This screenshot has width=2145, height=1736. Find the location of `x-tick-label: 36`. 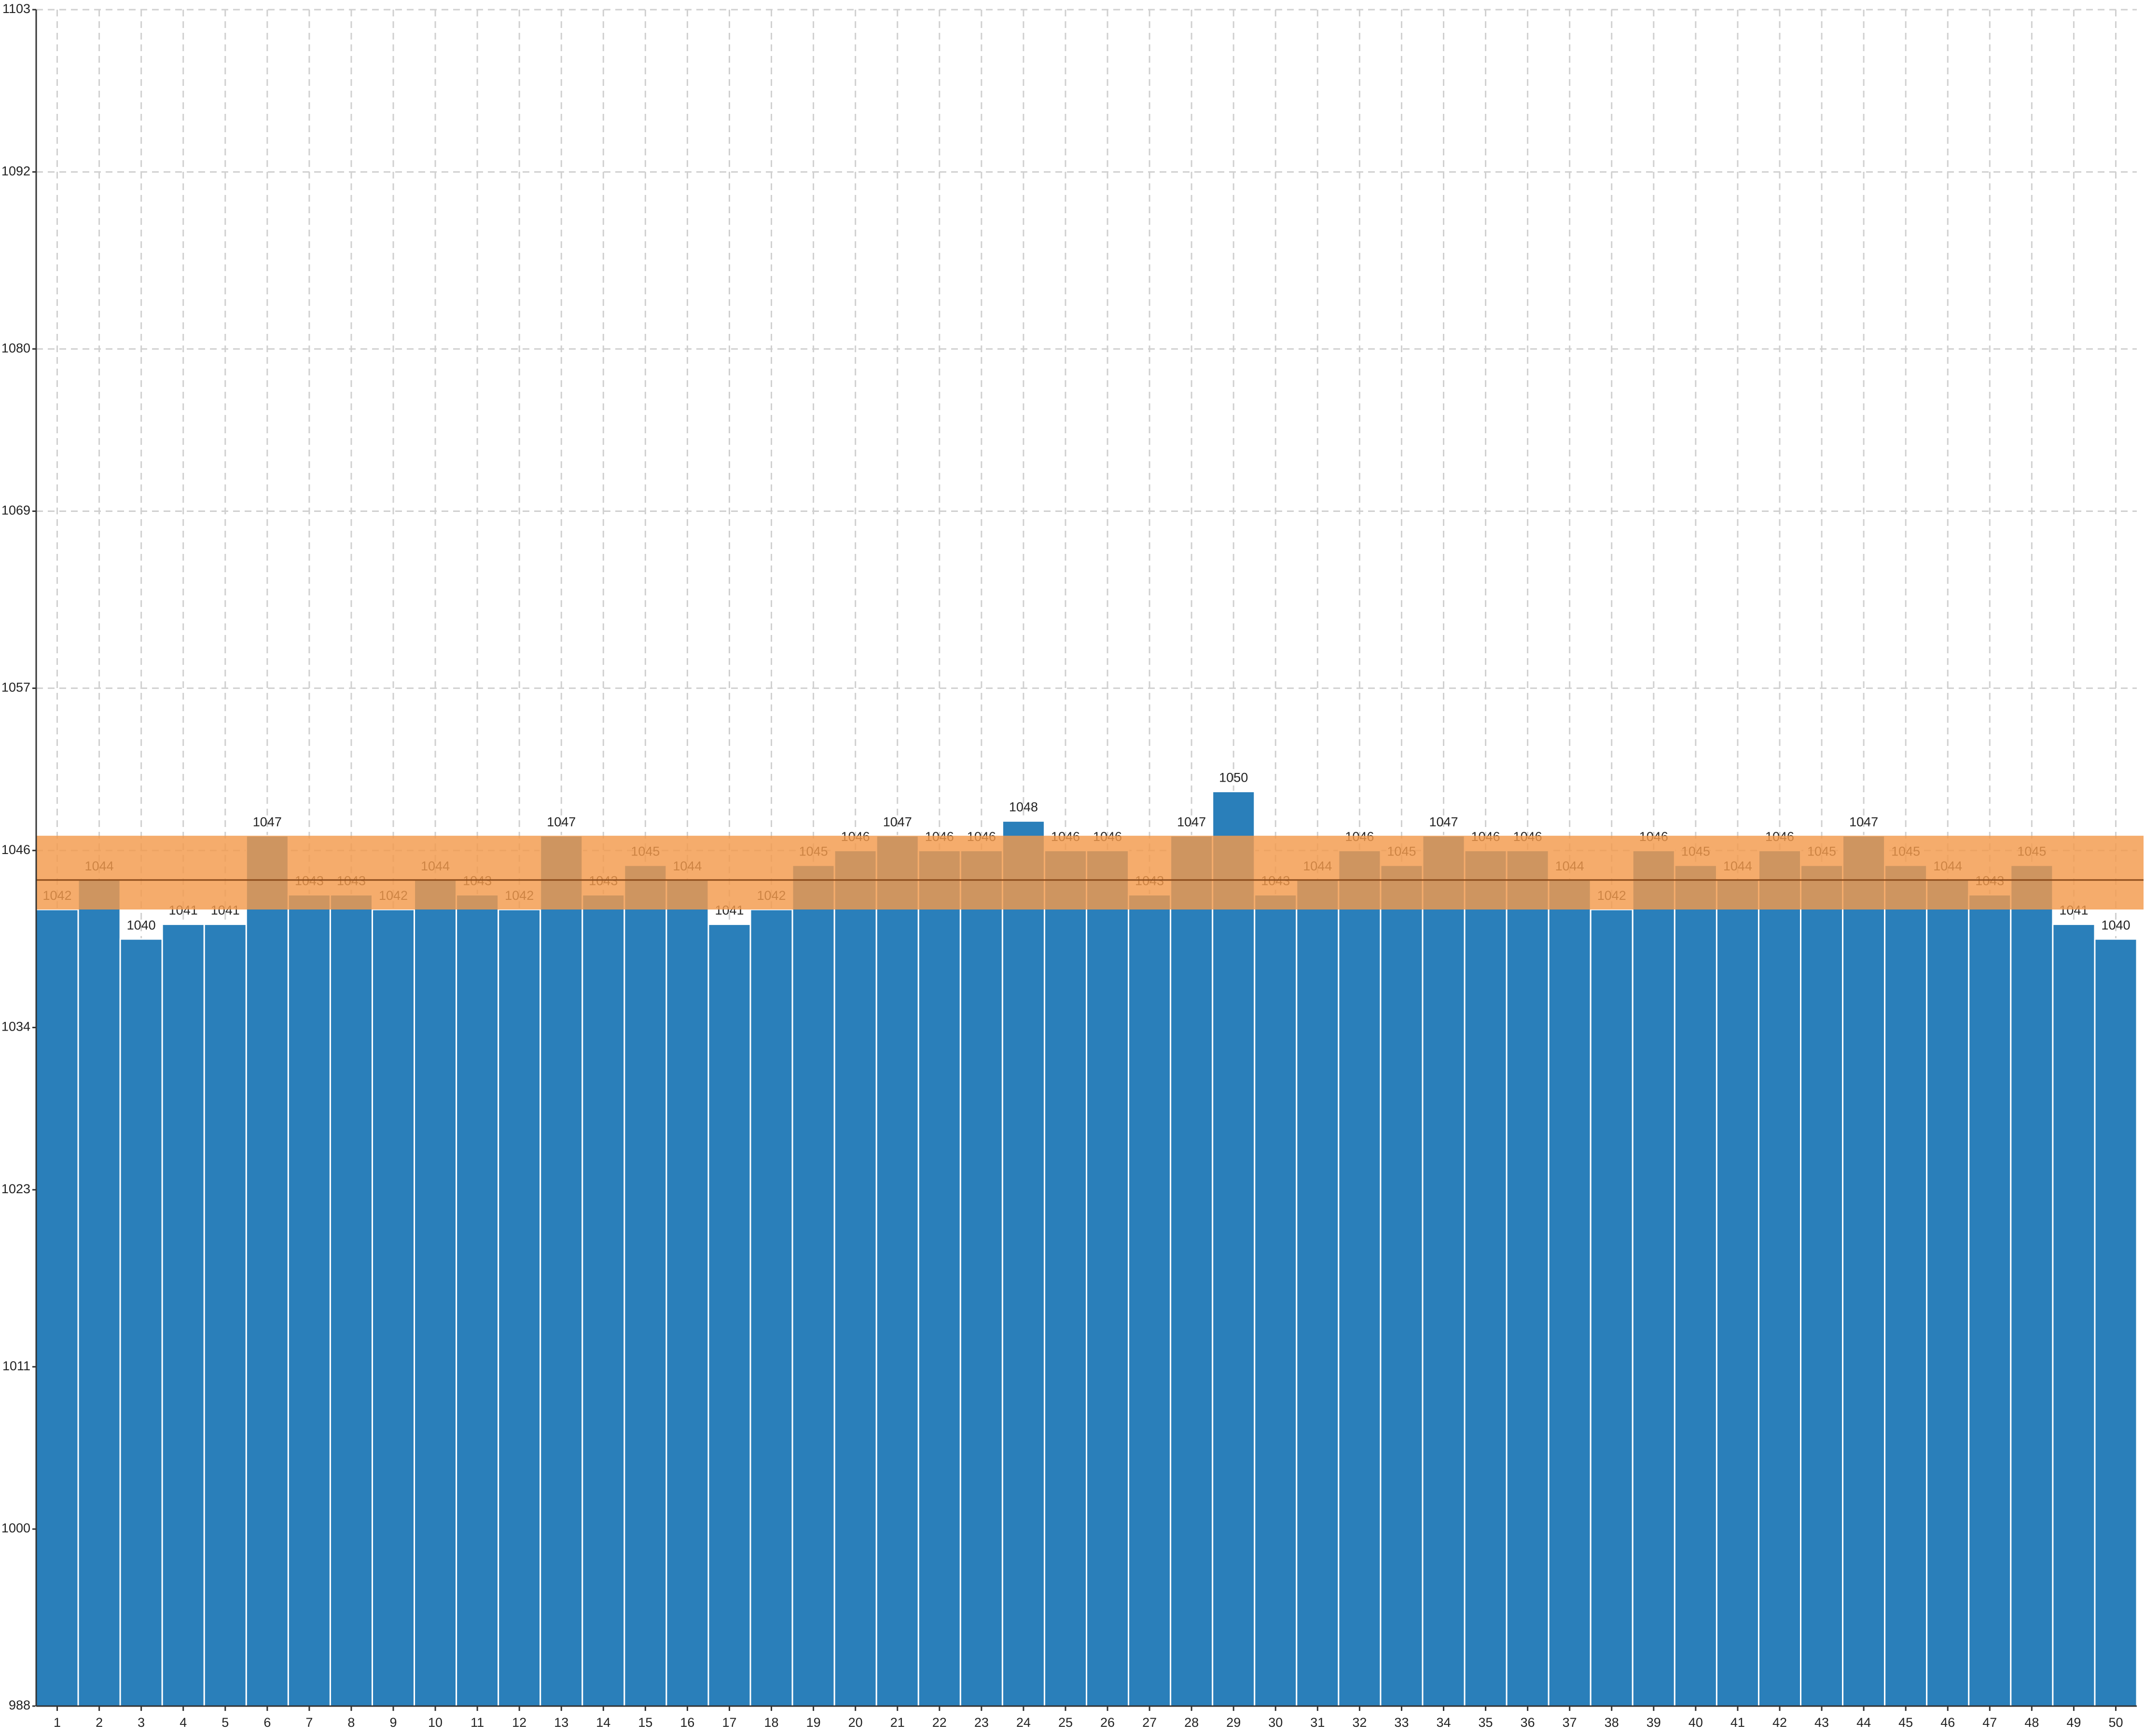

x-tick-label: 36 is located at coordinates (1528, 1723).